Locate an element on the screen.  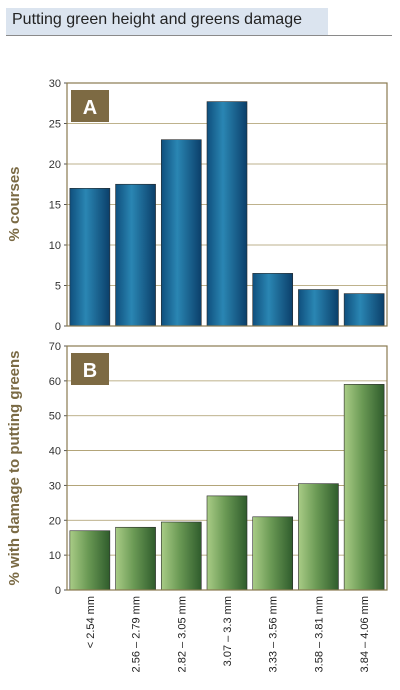
x-category-label: 3.84 – 4.06 mm is located at coordinates (365, 634).